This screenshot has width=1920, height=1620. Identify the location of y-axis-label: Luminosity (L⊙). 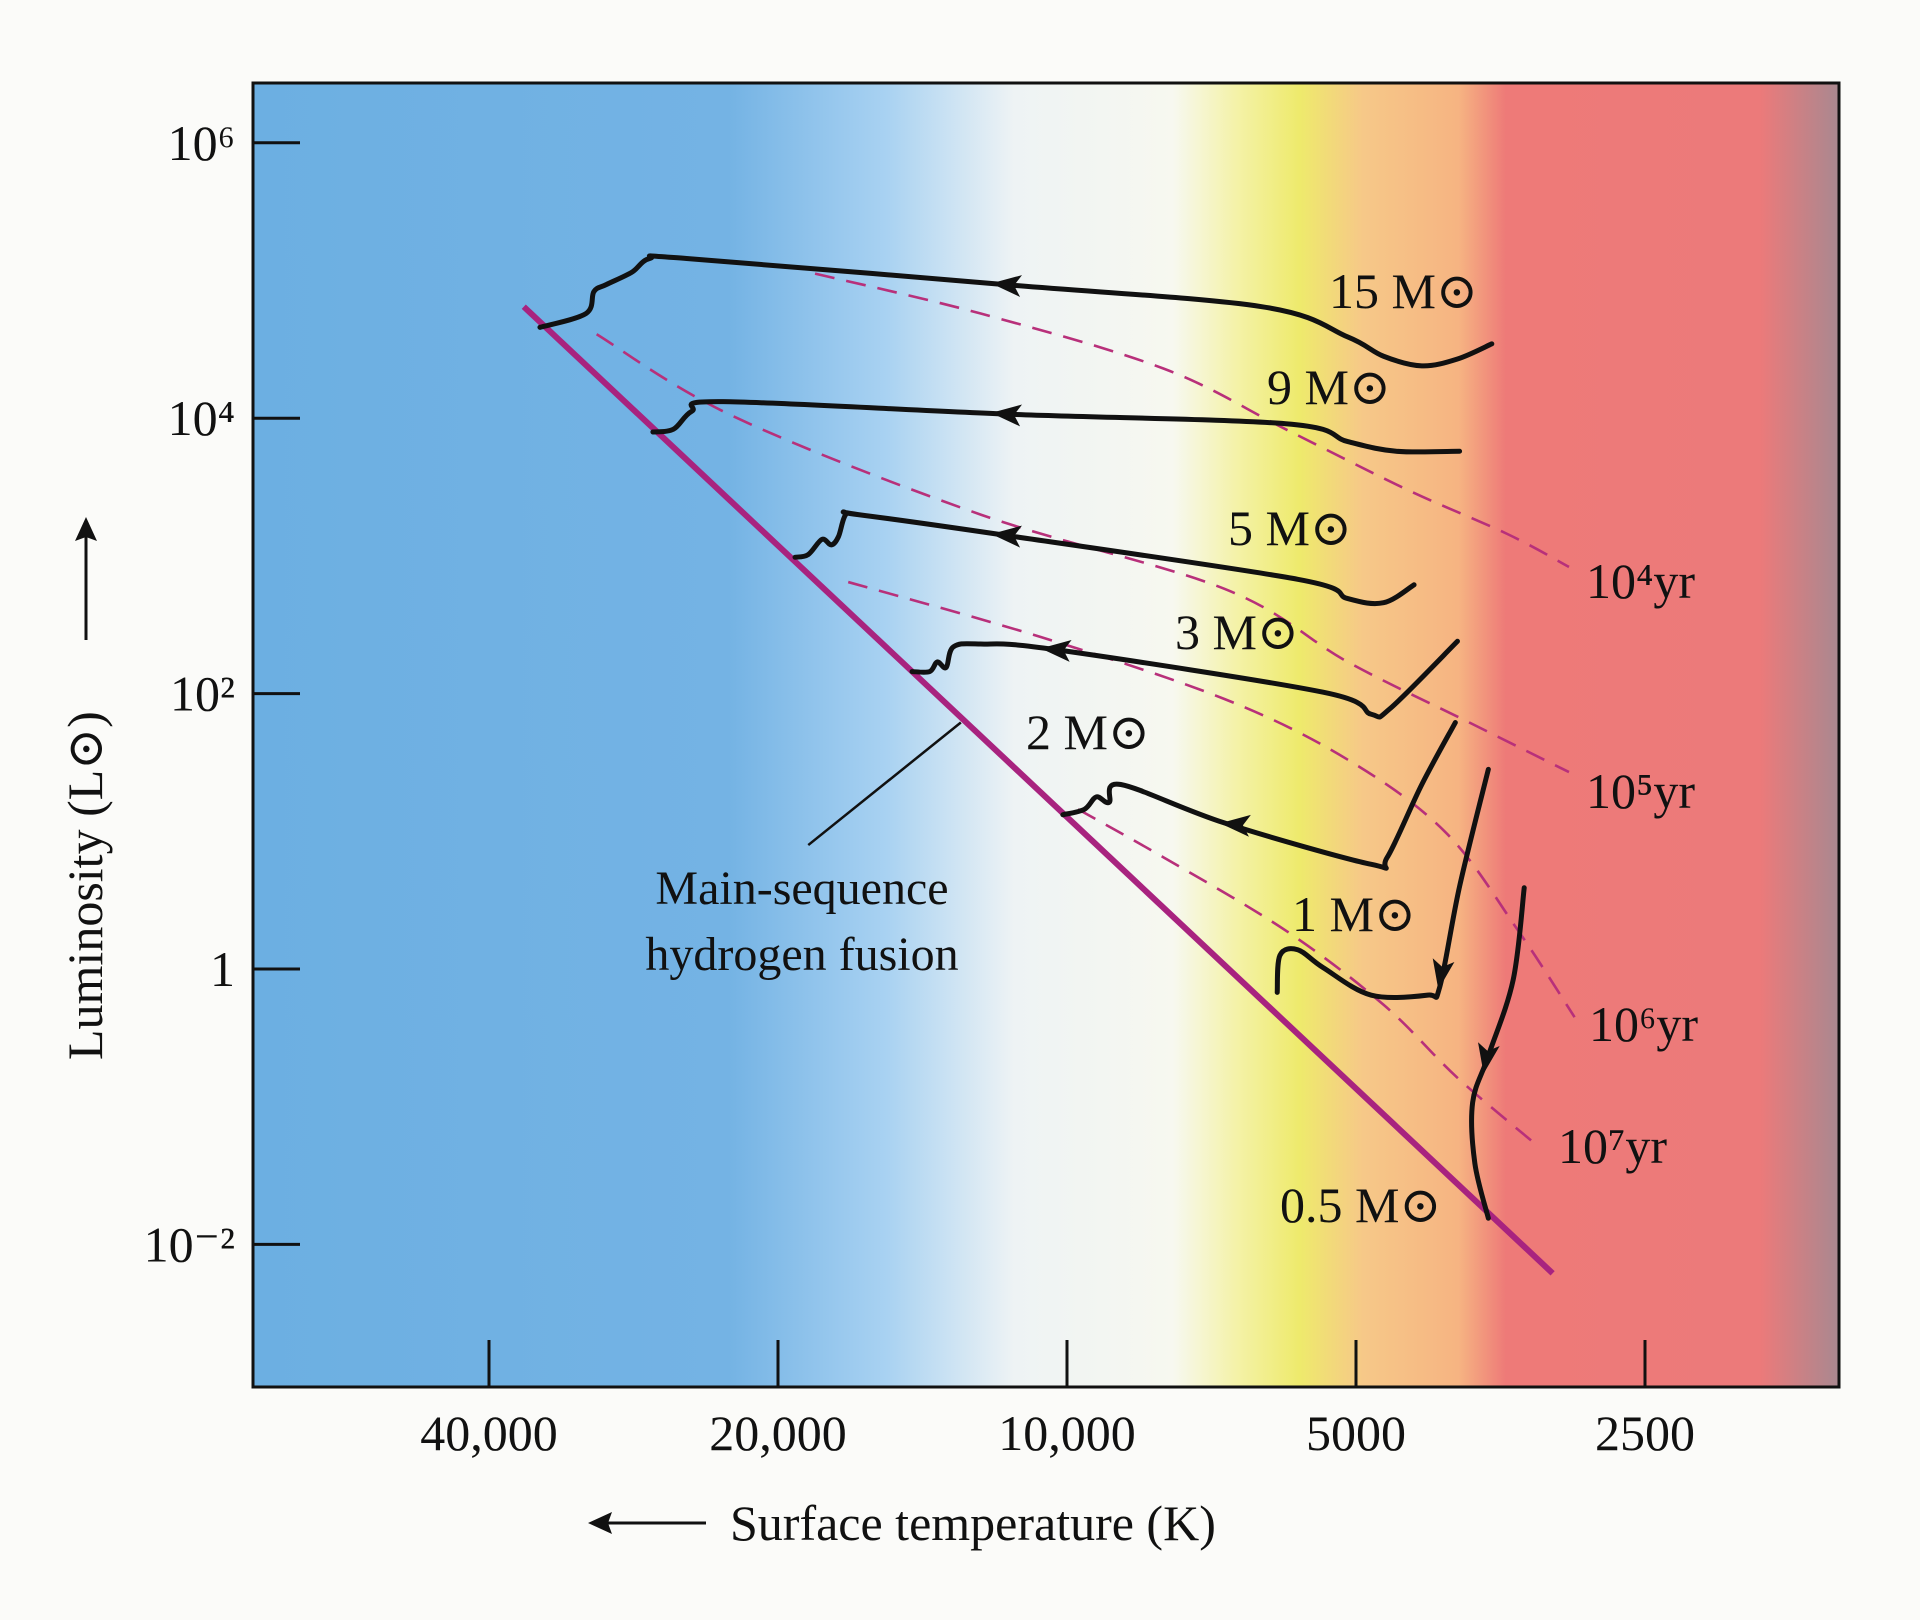
(85, 885).